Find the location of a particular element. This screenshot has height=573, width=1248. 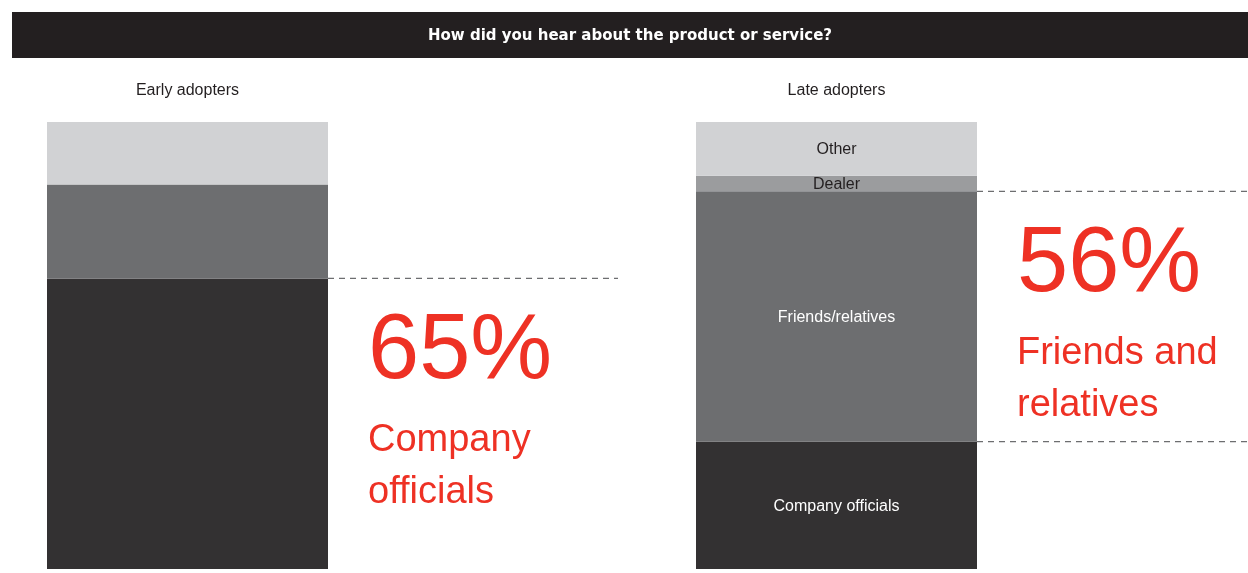

series-label: Other is located at coordinates (837, 149).